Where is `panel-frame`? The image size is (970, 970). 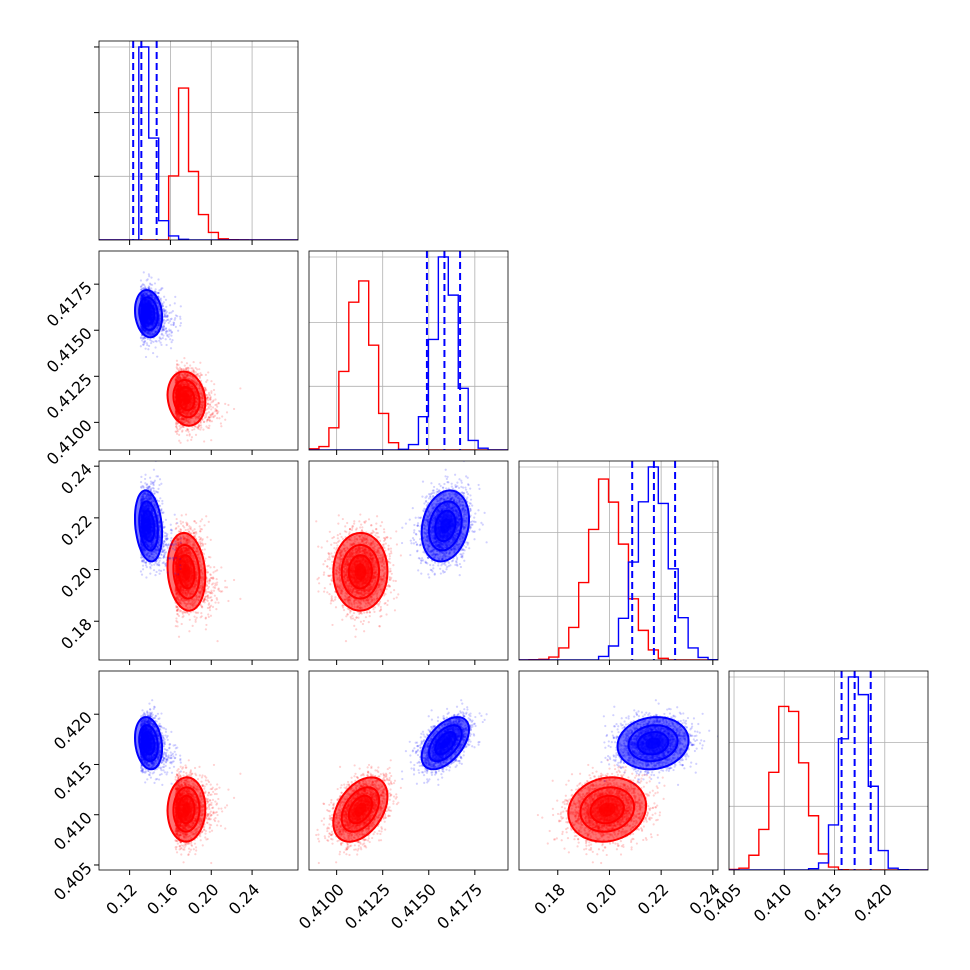
panel-frame is located at coordinates (198, 140).